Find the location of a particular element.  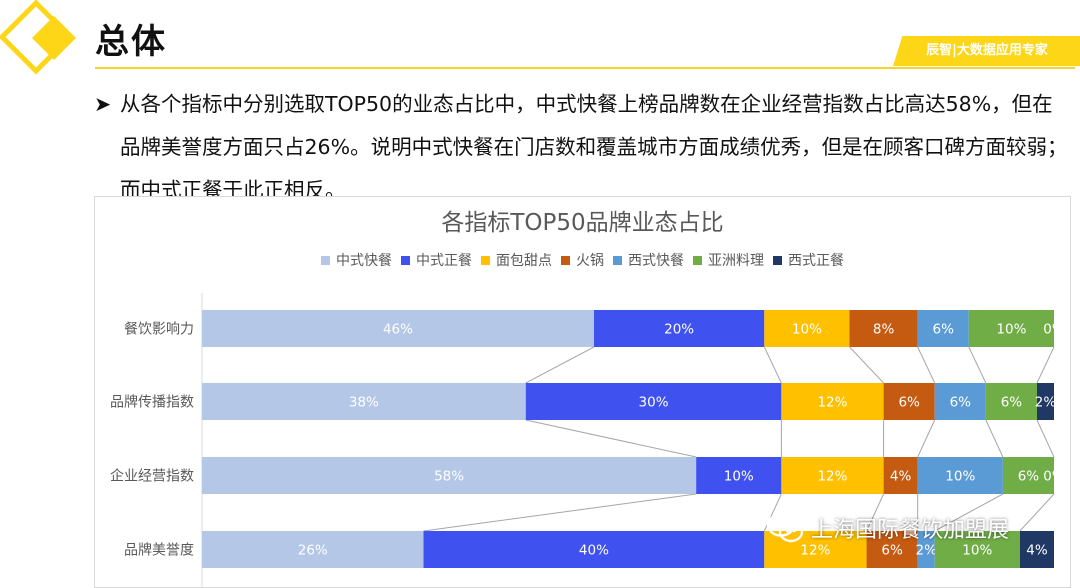

data-label: 58% is located at coordinates (449, 477).